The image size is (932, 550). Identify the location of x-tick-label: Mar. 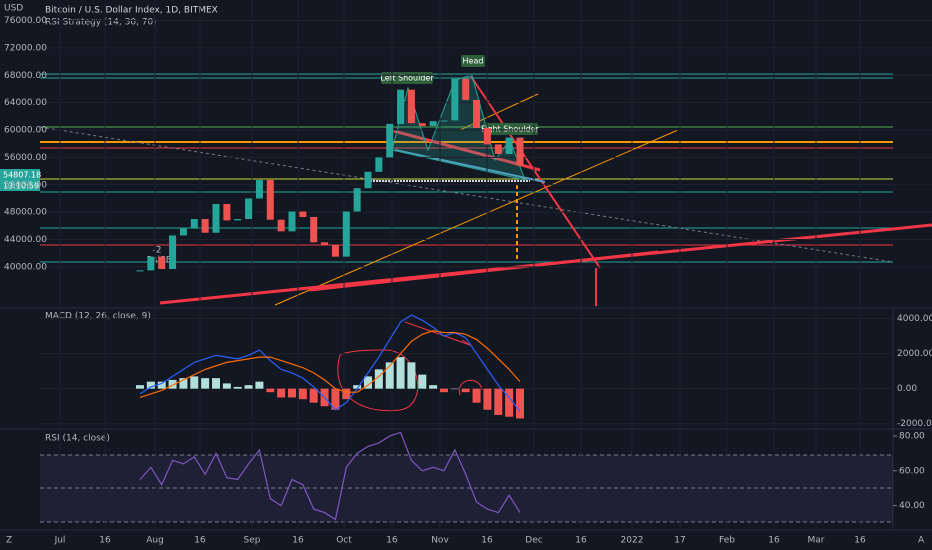
(816, 541).